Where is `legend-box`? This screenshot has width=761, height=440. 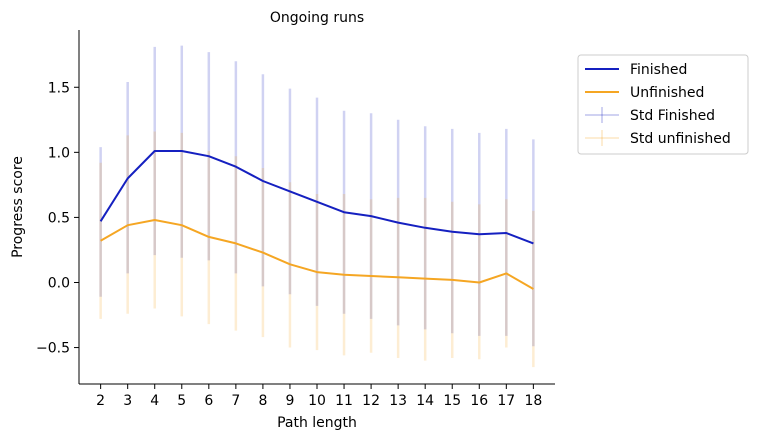
legend-box is located at coordinates (663, 104).